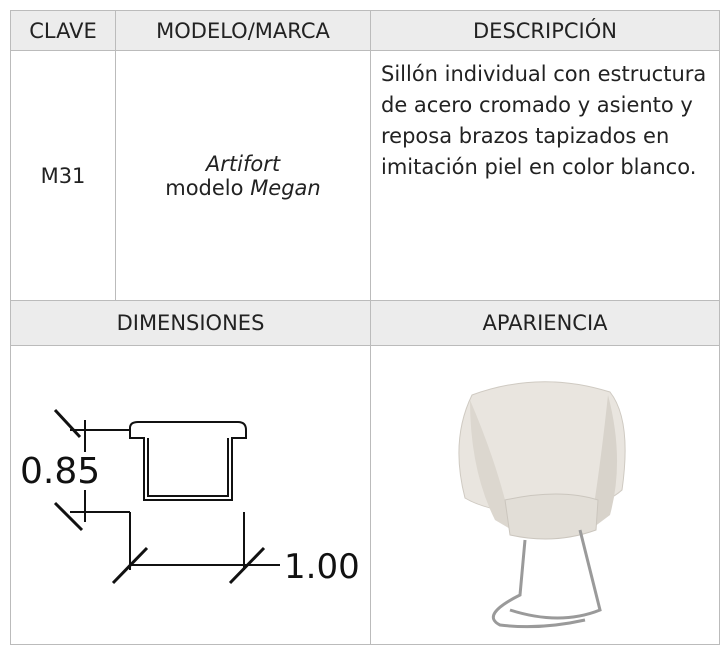  Describe the element at coordinates (542, 505) in the screenshot. I see `chair` at that location.